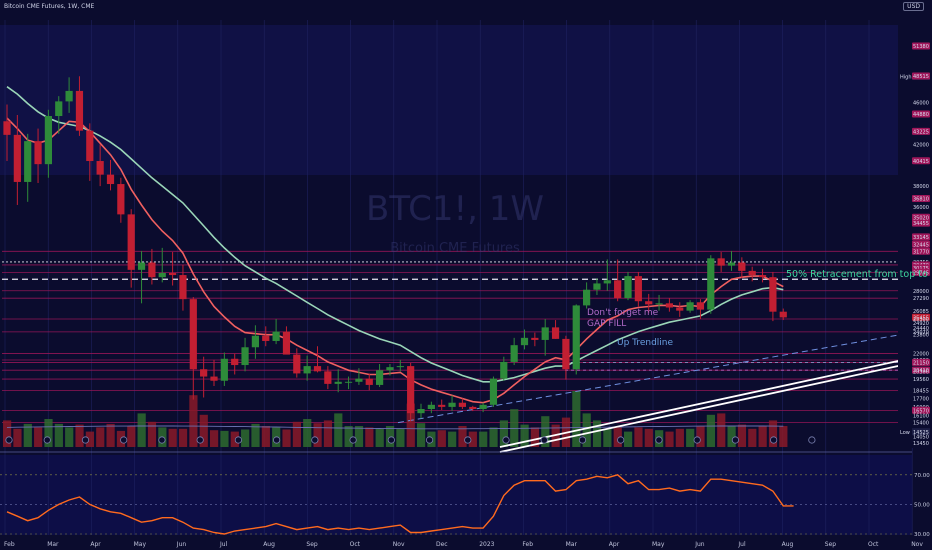  What do you see at coordinates (921, 438) in the screenshot?
I see `price-tick-label: 14050` at bounding box center [921, 438].